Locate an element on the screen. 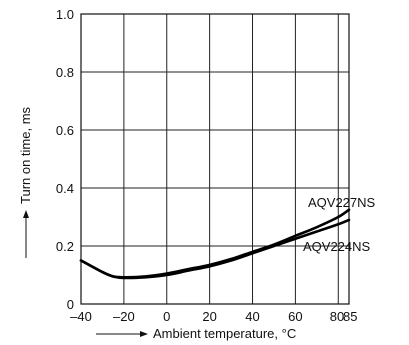 This screenshot has height=345, width=409. y-tick-label: 0.8 is located at coordinates (65, 72).